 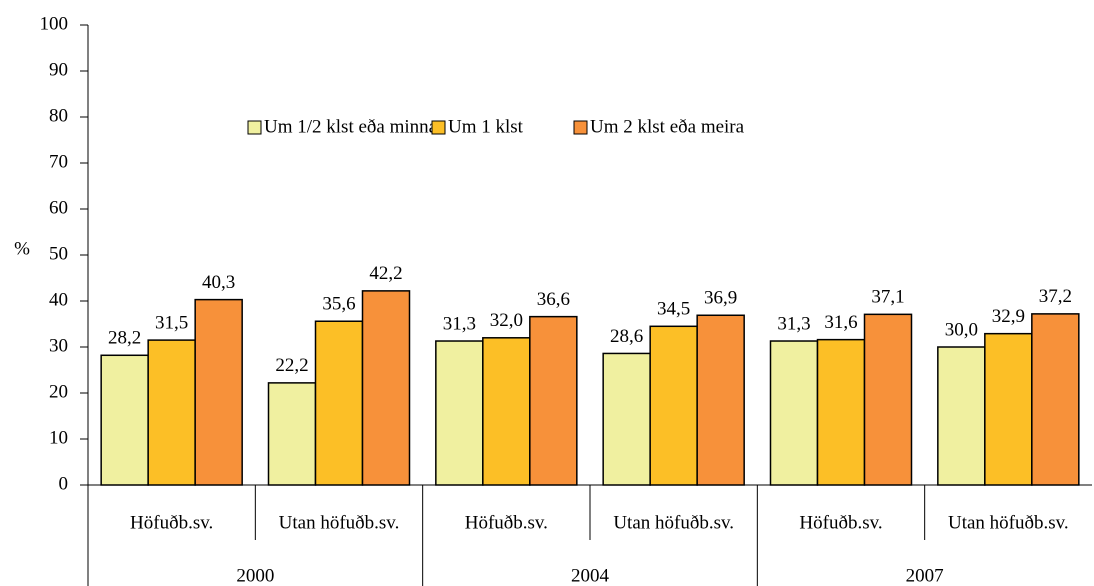 I want to click on value-label: 32,9, so click(x=1008, y=316).